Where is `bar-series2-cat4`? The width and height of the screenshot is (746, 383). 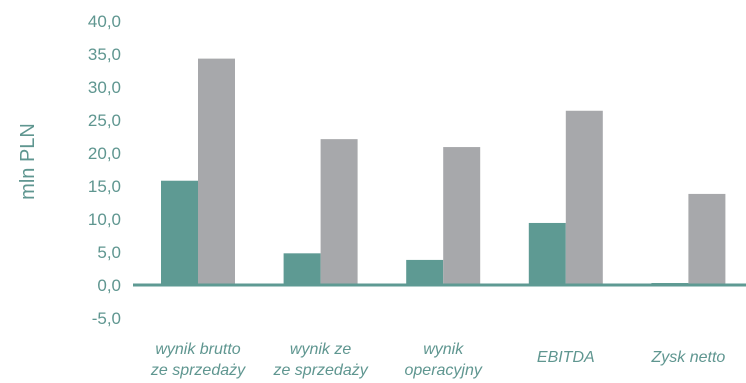 bar-series2-cat4 is located at coordinates (584, 197).